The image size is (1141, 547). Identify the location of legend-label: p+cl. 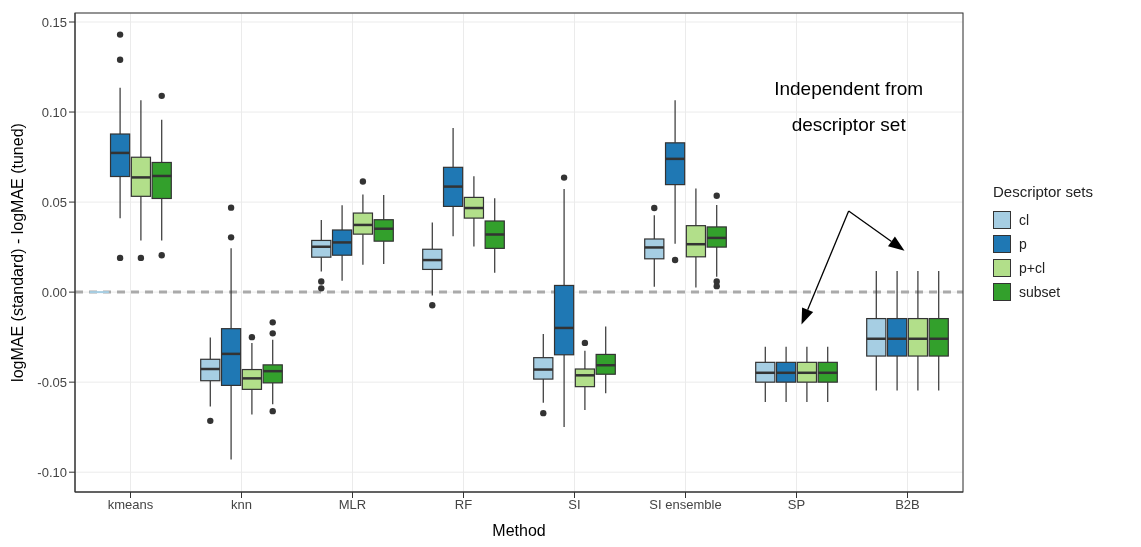
(1032, 267).